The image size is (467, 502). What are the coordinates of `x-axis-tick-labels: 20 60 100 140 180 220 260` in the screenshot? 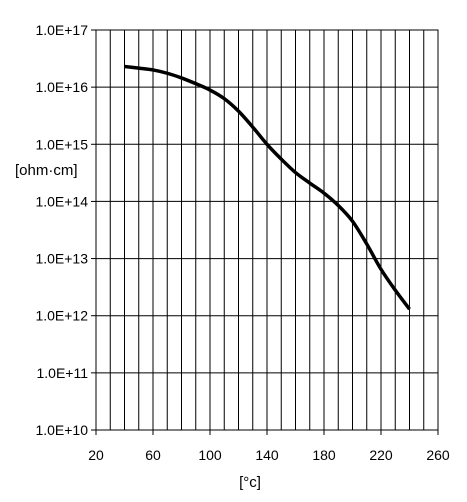 It's located at (269, 455).